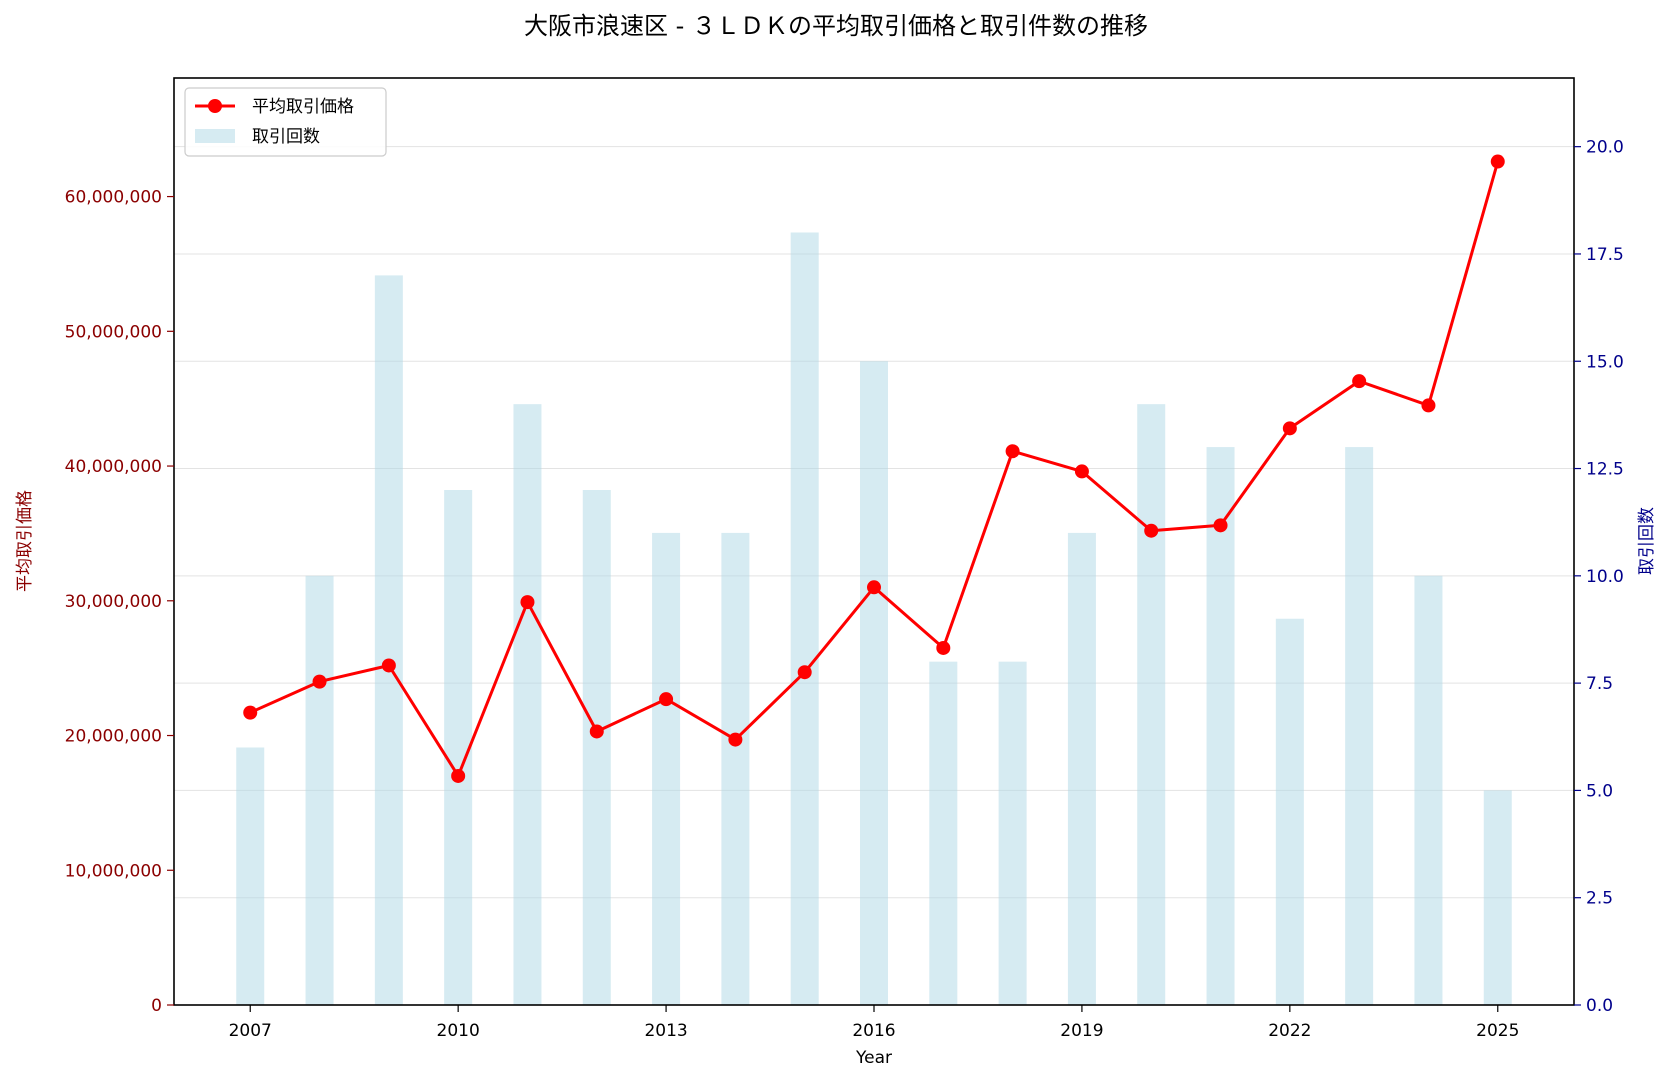 The width and height of the screenshot is (1672, 1084). Describe the element at coordinates (596, 731) in the screenshot. I see `price-point-2012` at that location.